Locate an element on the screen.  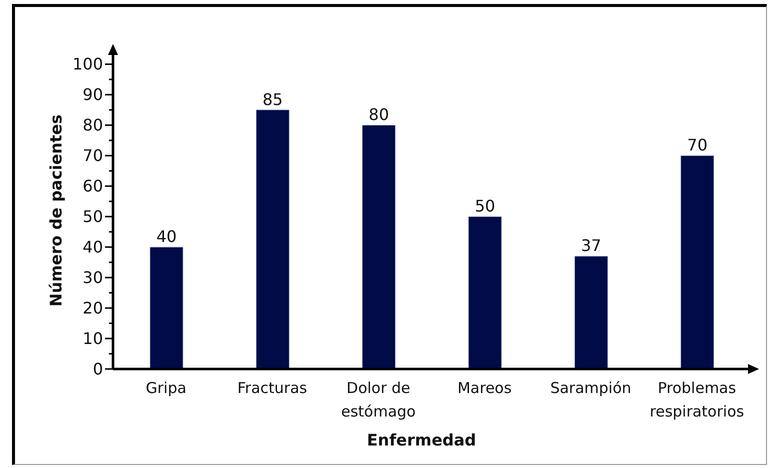
x-tick-label: Gripa is located at coordinates (166, 388).